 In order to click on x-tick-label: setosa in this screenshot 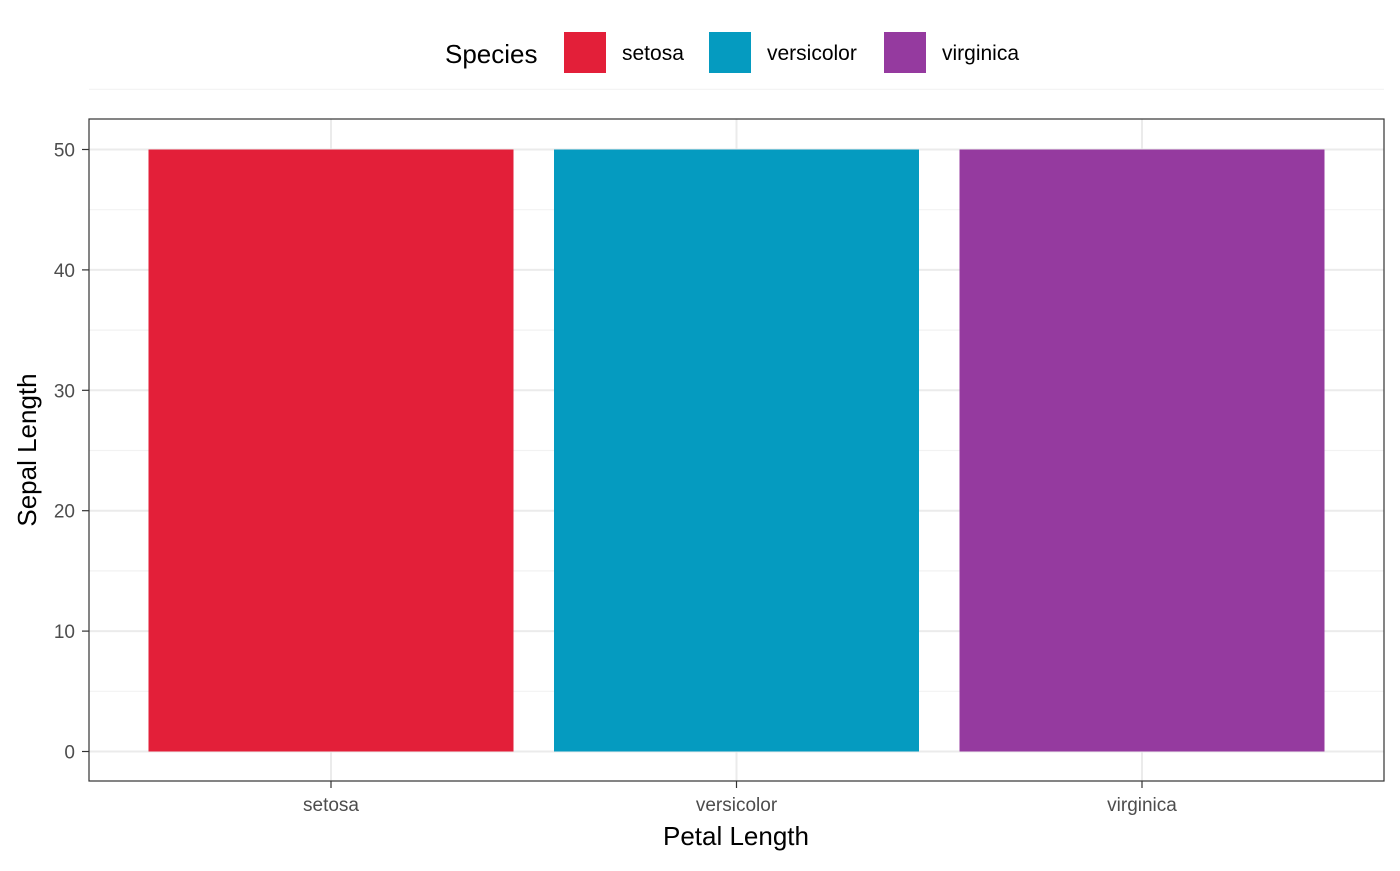, I will do `click(331, 805)`.